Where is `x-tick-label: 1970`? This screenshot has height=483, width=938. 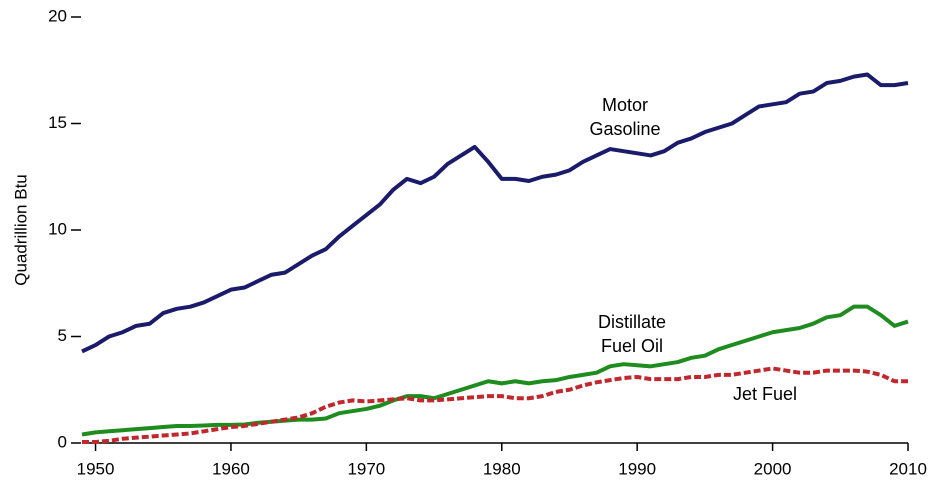 x-tick-label: 1970 is located at coordinates (366, 468).